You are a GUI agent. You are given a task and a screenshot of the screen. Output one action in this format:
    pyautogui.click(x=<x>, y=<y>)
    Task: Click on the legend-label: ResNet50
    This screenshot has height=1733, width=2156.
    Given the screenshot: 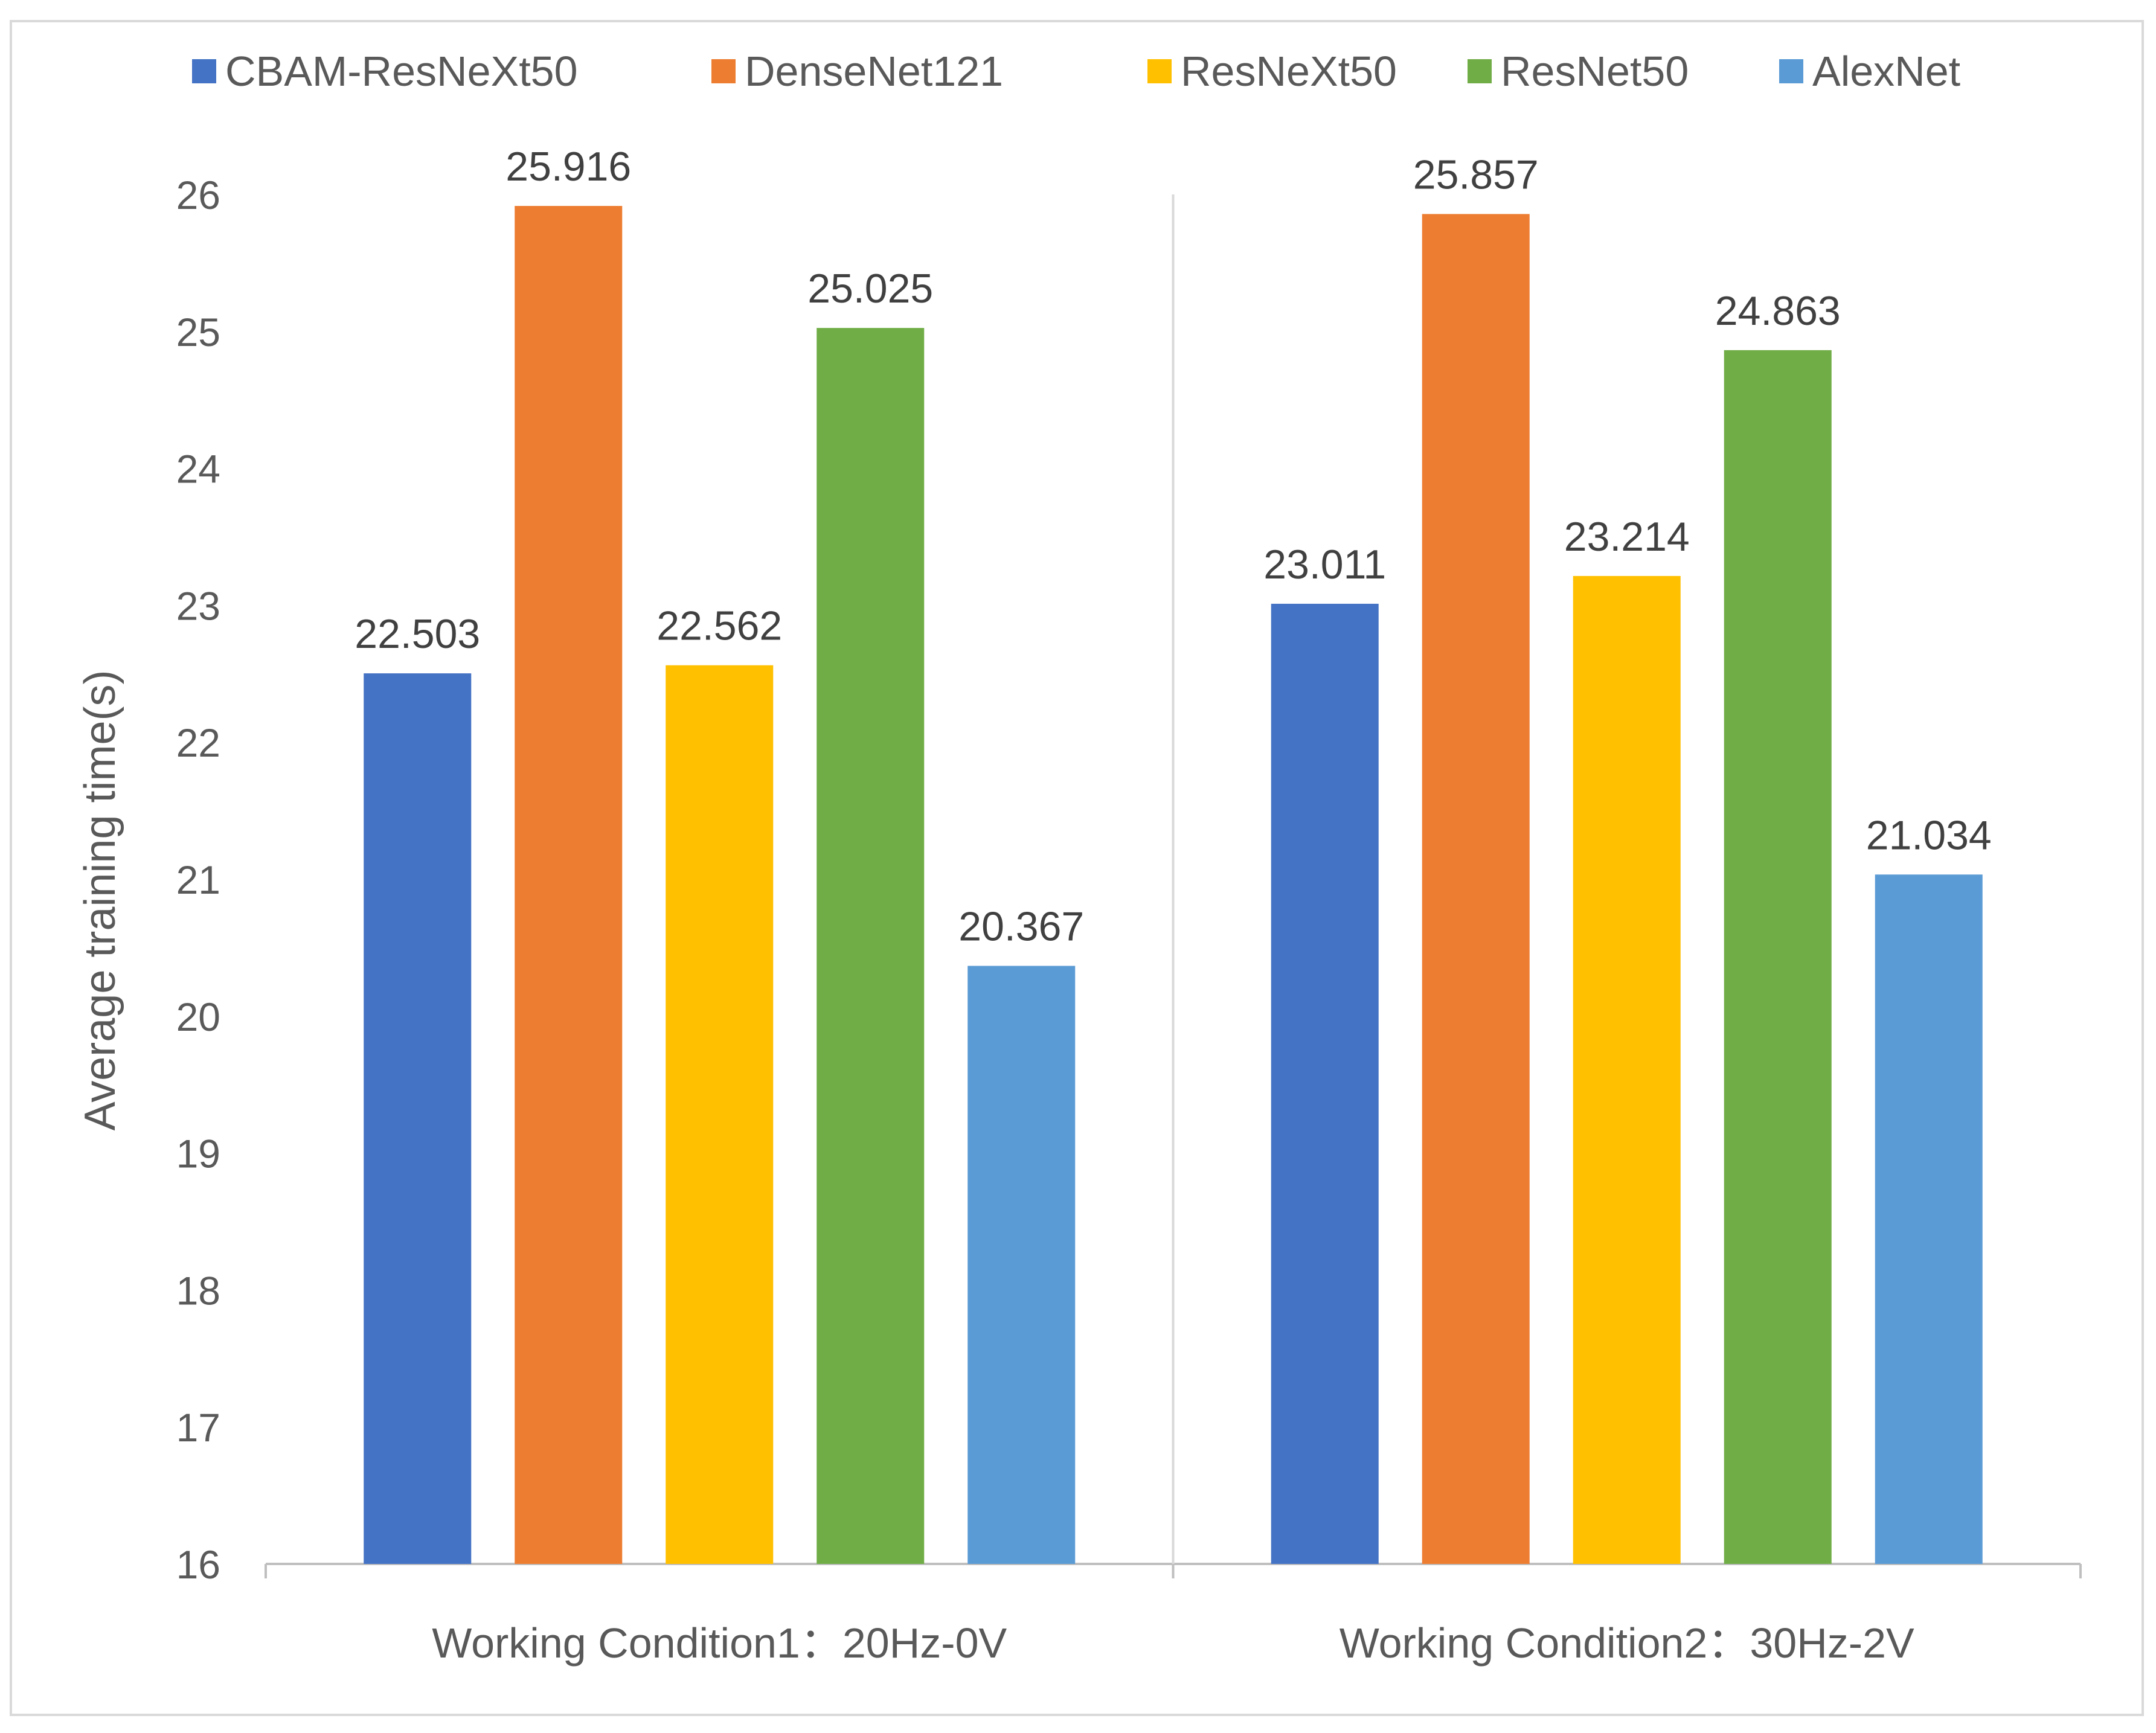 What is the action you would take?
    pyautogui.click(x=1595, y=71)
    